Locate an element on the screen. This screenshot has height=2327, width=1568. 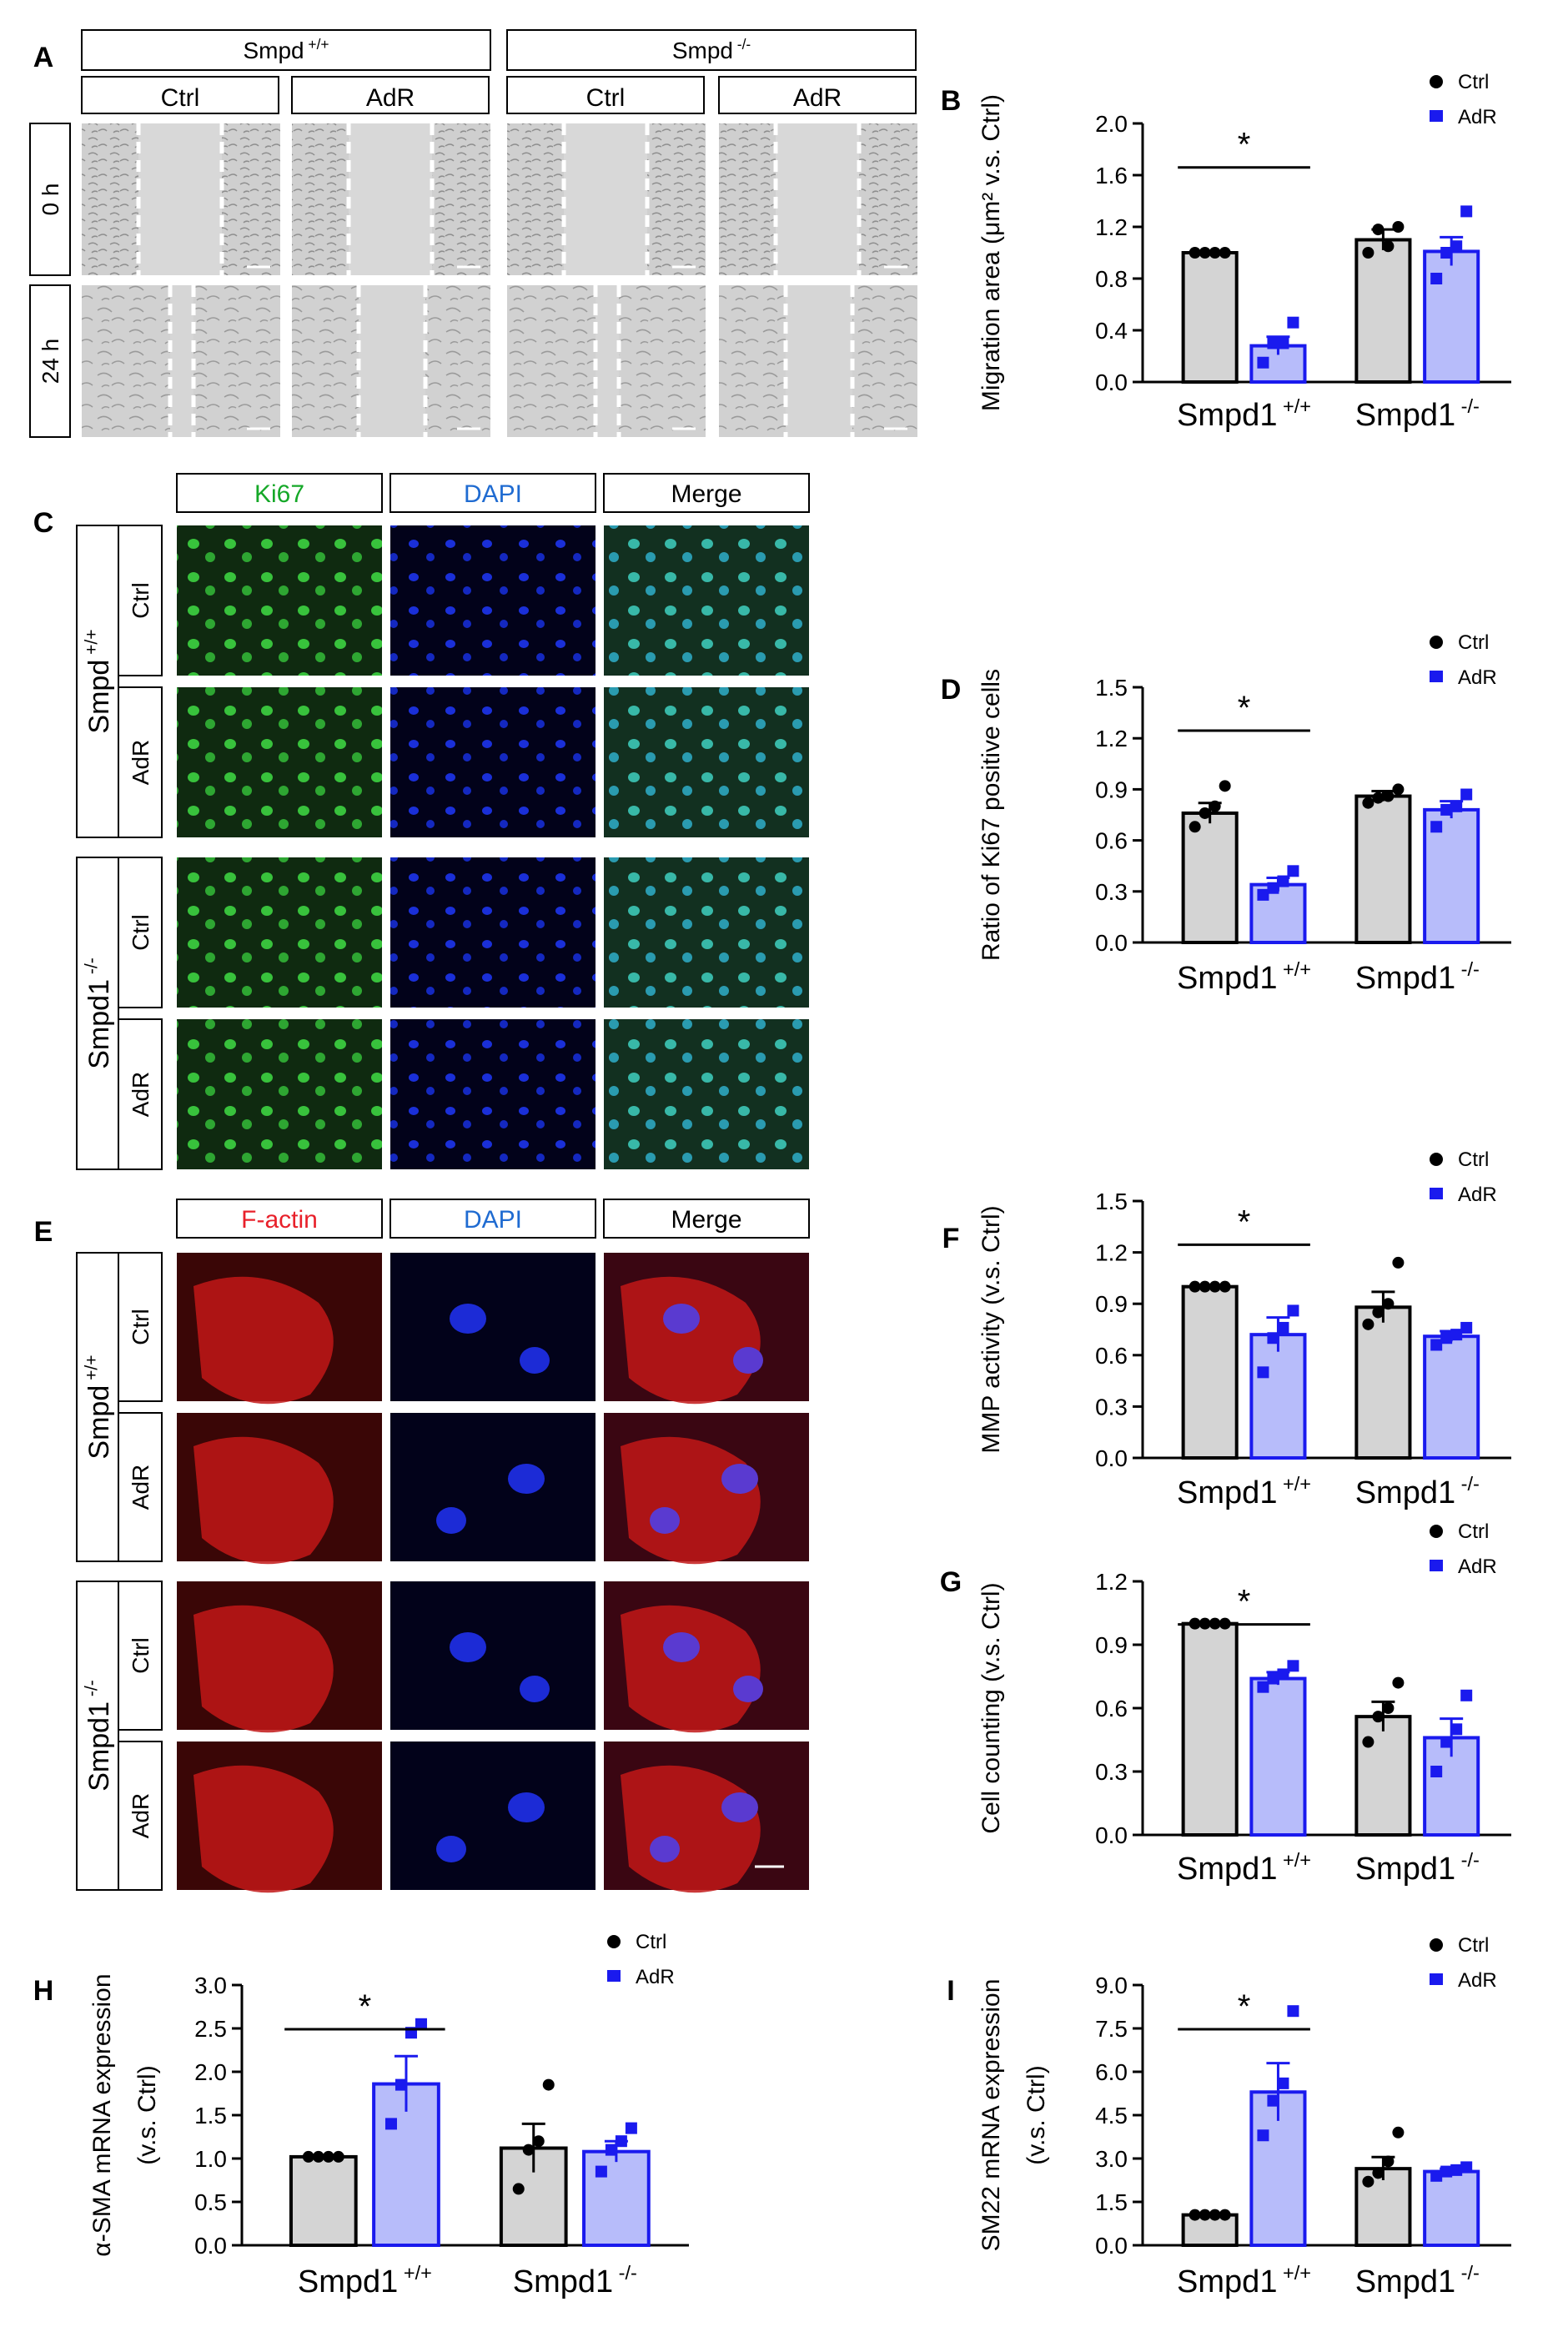
a-condition-label: AdR is located at coordinates (390, 98).